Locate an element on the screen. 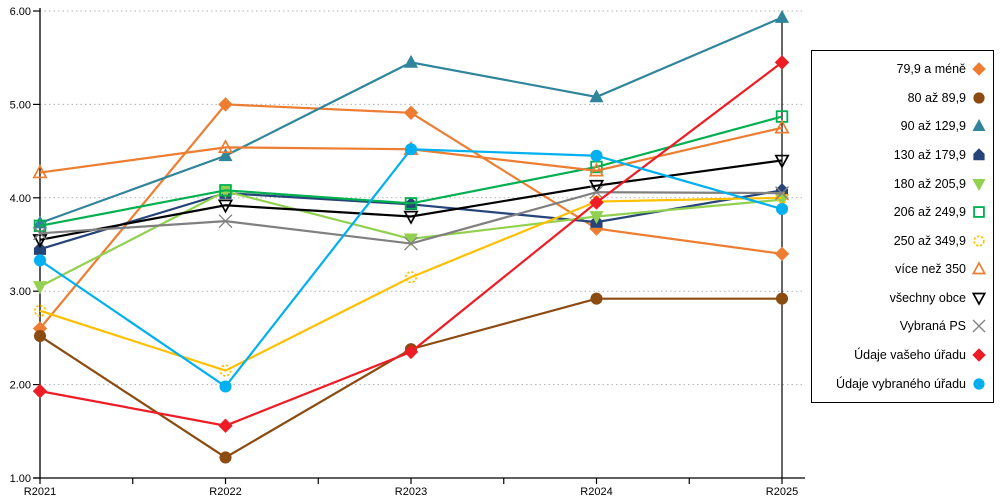  y-tick-label: 1.00 is located at coordinates (20, 479).